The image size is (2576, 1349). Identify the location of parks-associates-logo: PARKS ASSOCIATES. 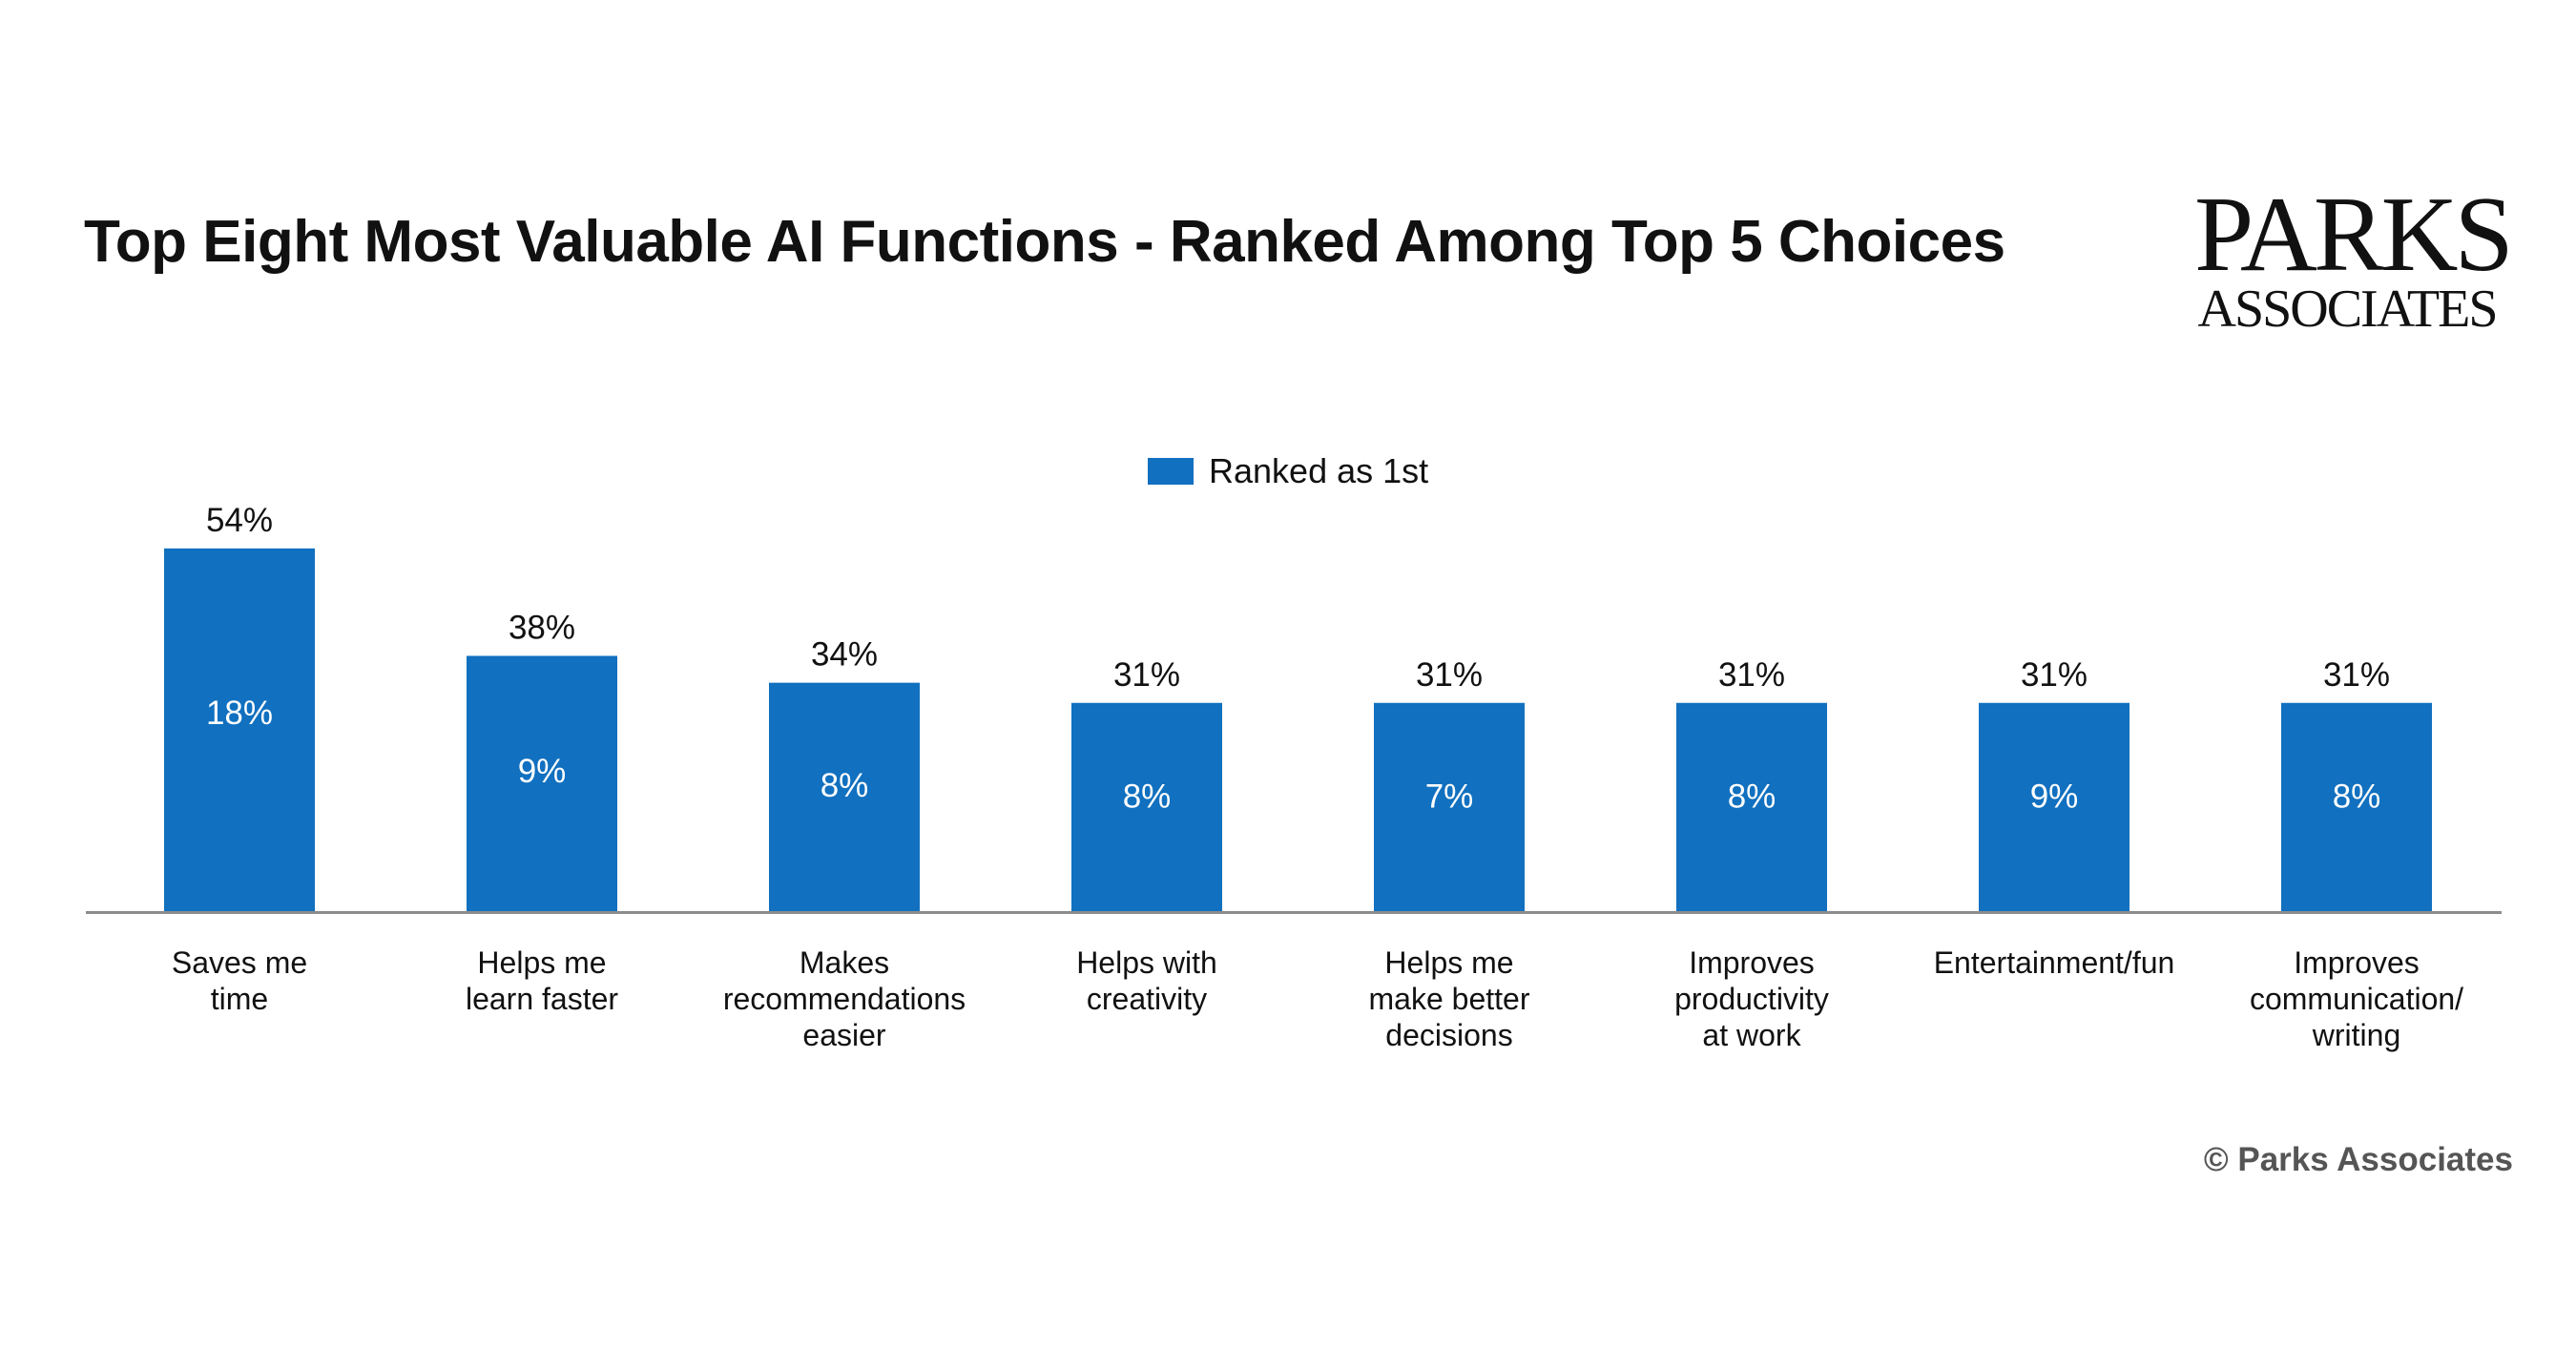
(2354, 257).